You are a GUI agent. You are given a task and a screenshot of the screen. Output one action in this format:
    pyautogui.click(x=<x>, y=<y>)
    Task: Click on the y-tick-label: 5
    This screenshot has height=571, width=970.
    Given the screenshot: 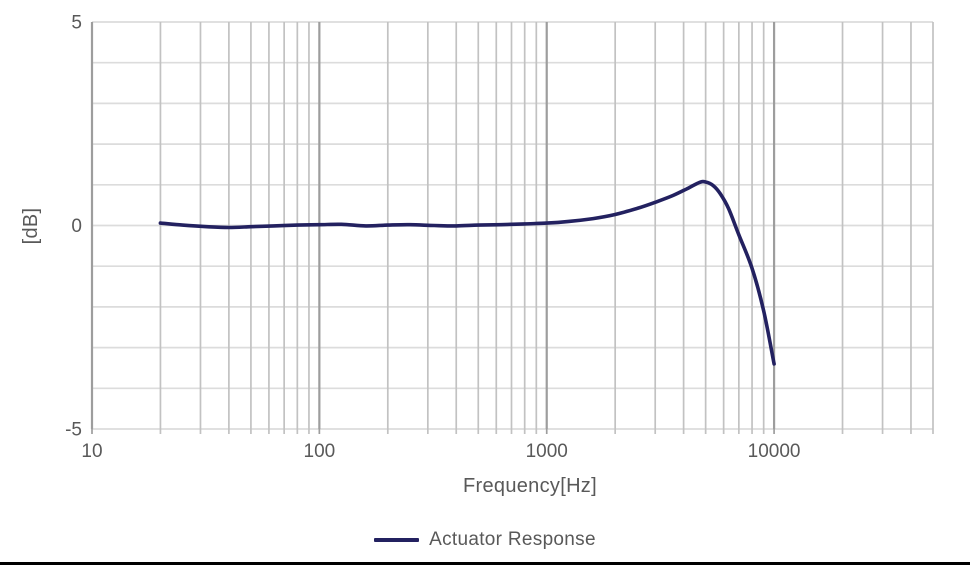 What is the action you would take?
    pyautogui.click(x=76, y=23)
    